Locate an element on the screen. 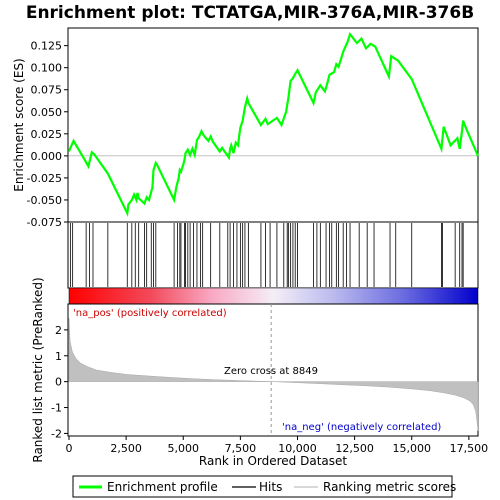  x-tick-label: 10,000 is located at coordinates (297, 448).